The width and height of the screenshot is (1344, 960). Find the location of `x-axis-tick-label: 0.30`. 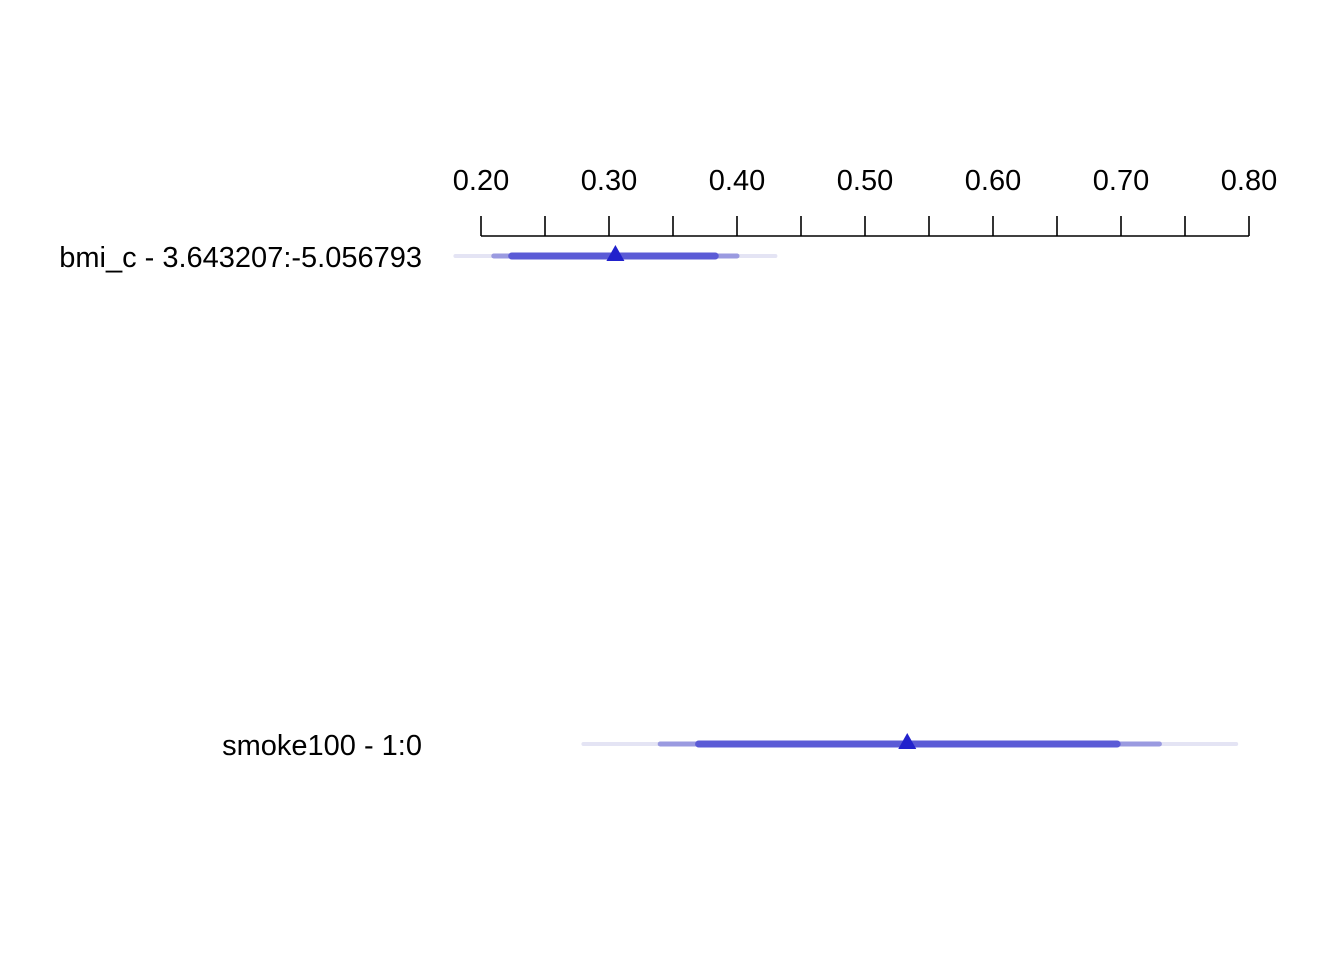

x-axis-tick-label: 0.30 is located at coordinates (609, 181).